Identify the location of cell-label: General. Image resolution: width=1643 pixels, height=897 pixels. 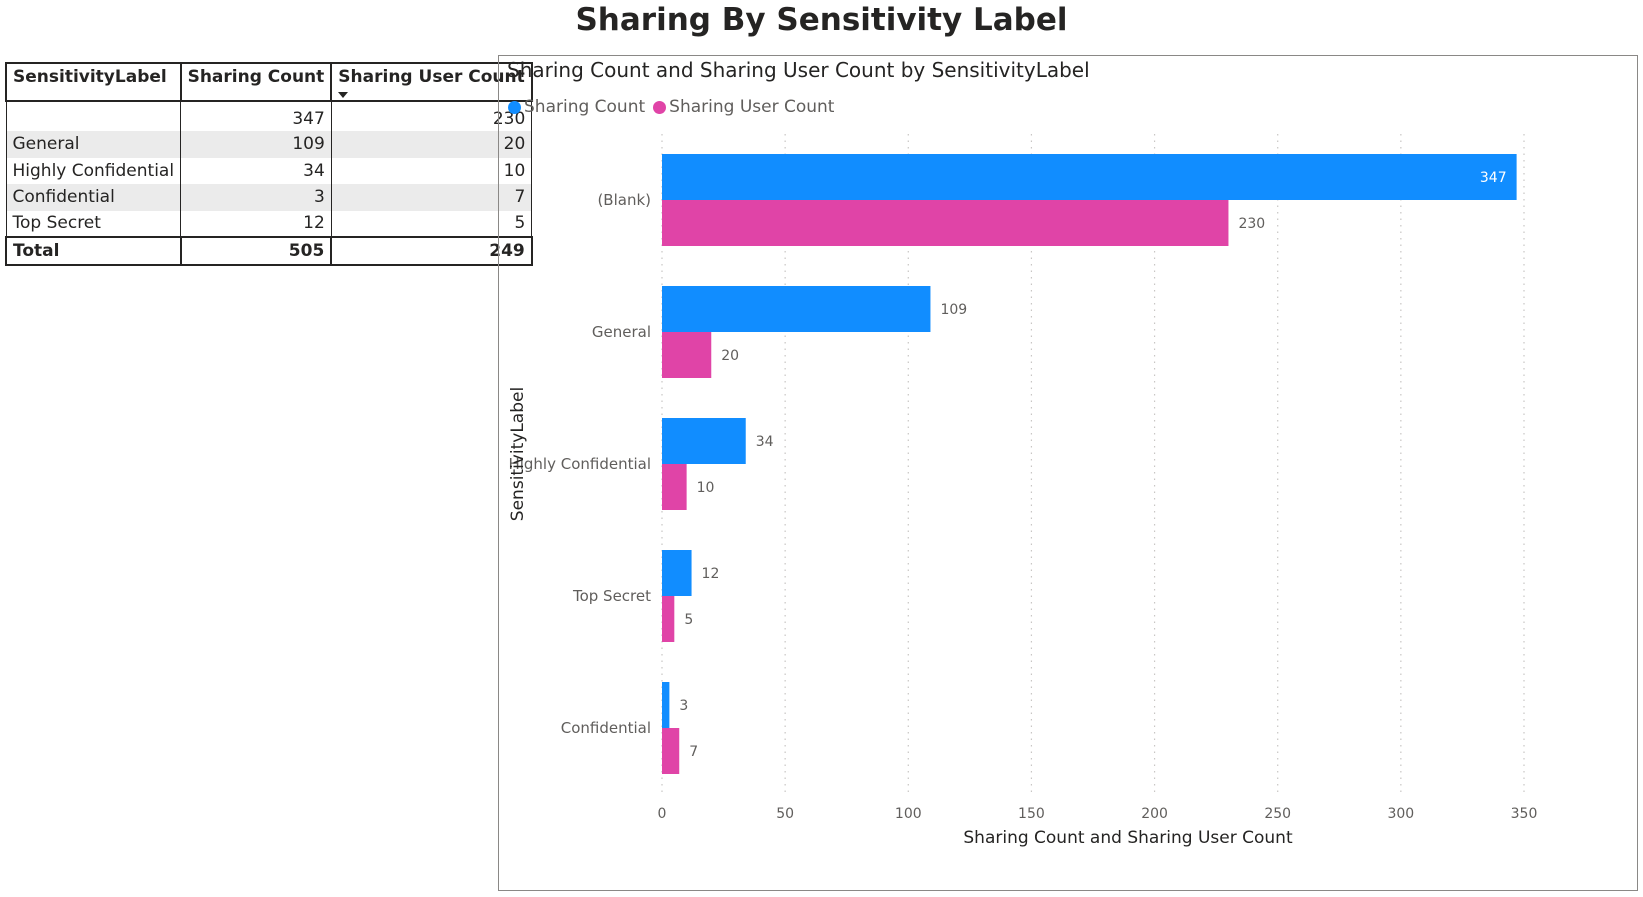
(93, 144).